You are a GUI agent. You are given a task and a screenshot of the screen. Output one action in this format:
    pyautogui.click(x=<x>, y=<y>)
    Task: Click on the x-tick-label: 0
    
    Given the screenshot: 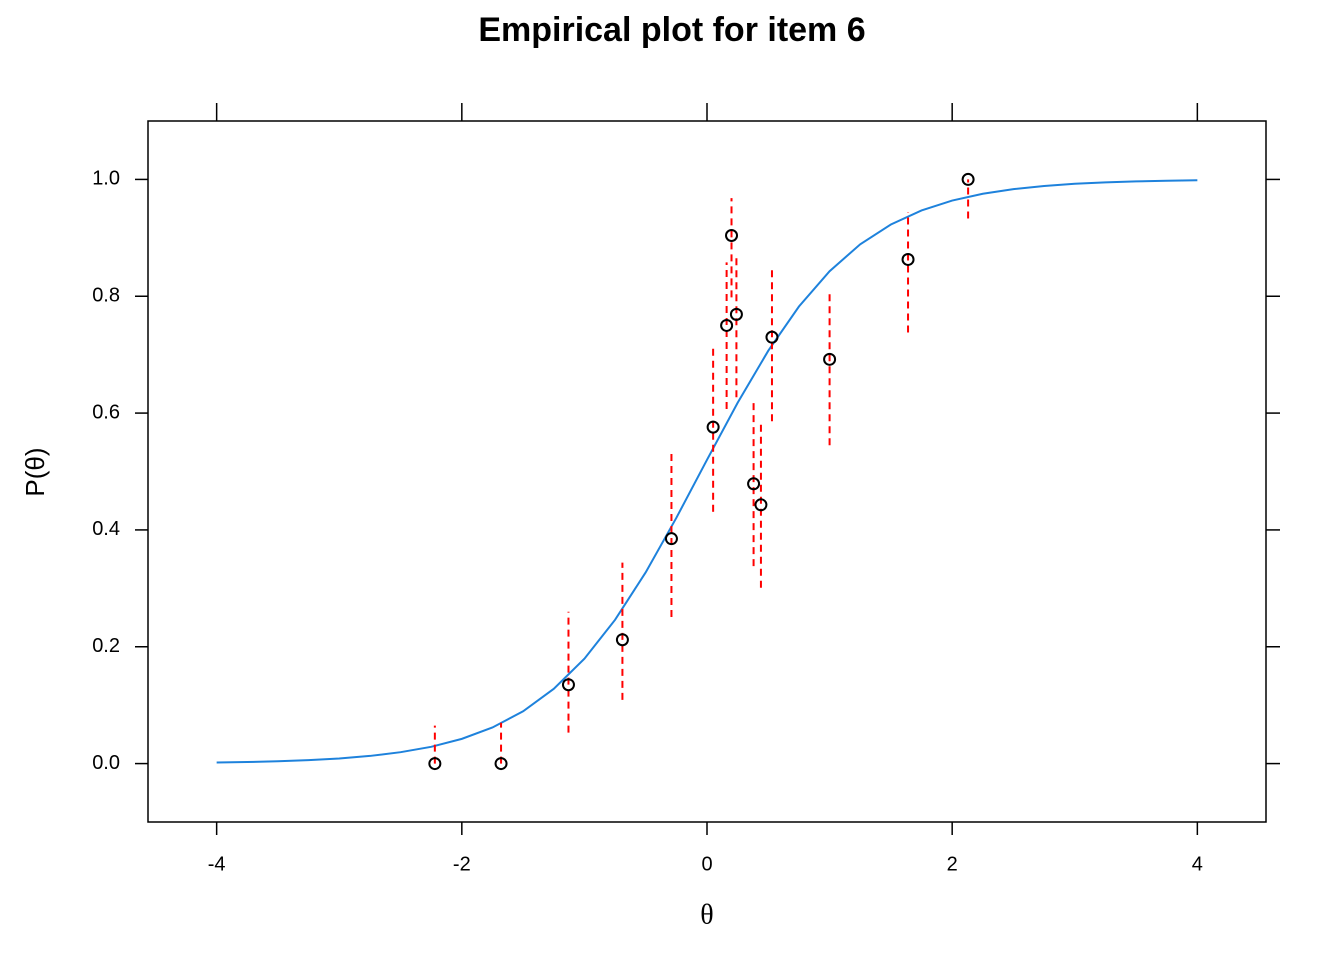 What is the action you would take?
    pyautogui.click(x=706, y=864)
    